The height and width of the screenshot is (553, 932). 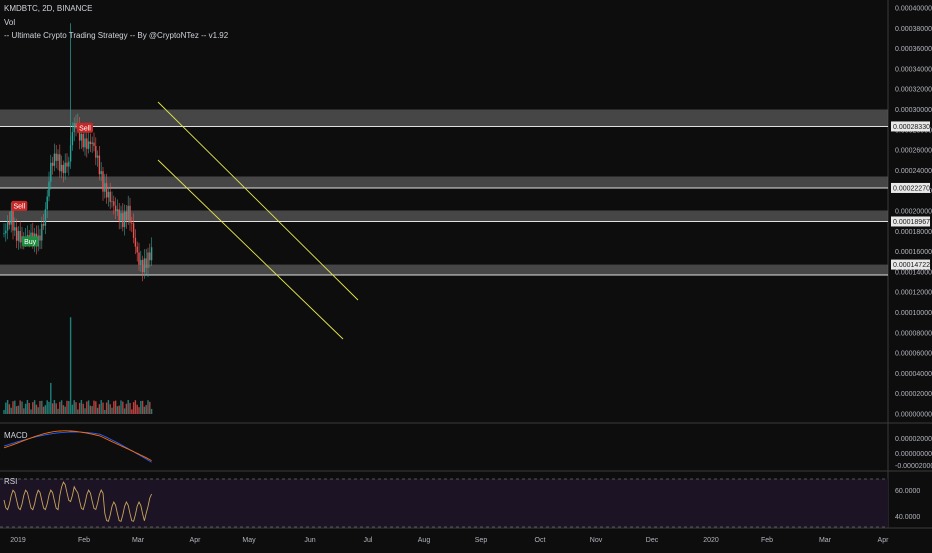 I want to click on price-tick-label: 0.00016000, so click(x=913, y=252).